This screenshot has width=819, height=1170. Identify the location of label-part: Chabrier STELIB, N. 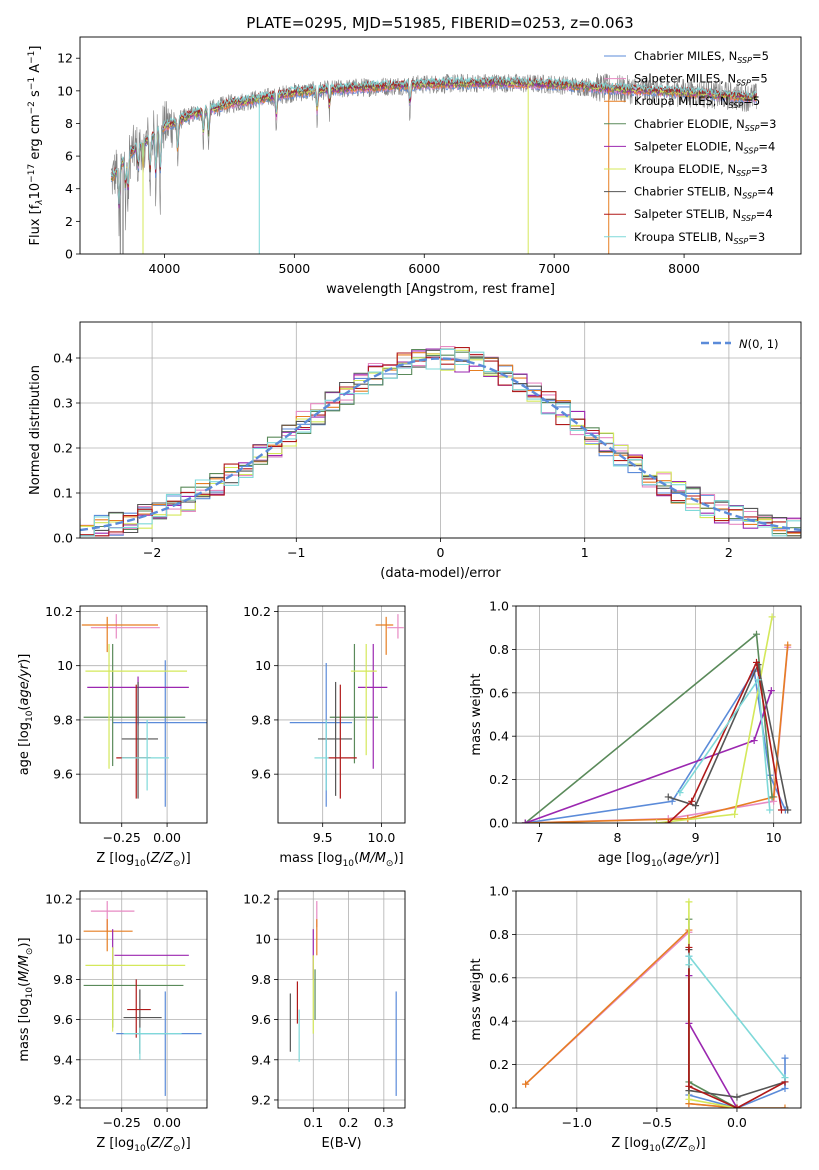
(688, 192).